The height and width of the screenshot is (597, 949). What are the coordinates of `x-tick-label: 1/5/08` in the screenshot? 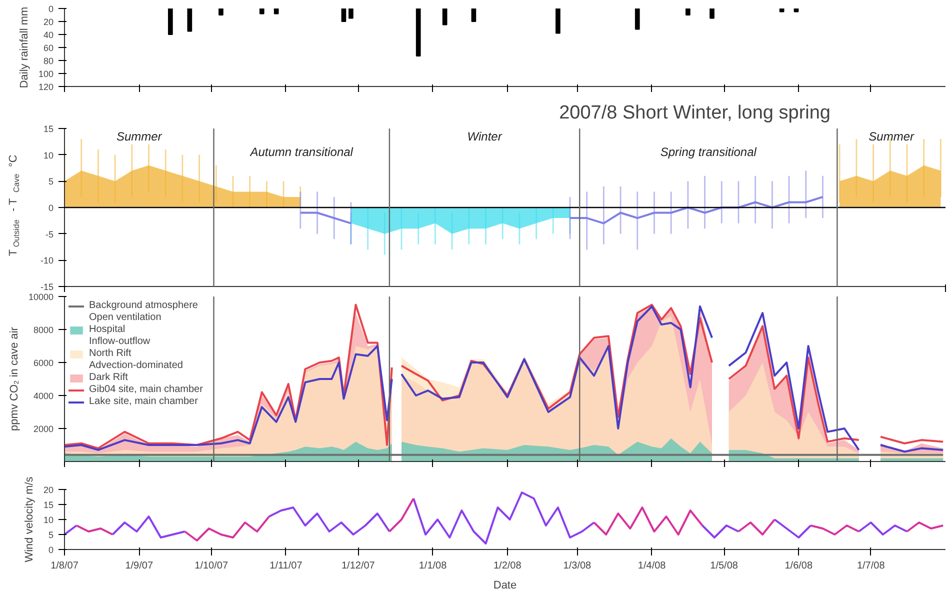 It's located at (724, 566).